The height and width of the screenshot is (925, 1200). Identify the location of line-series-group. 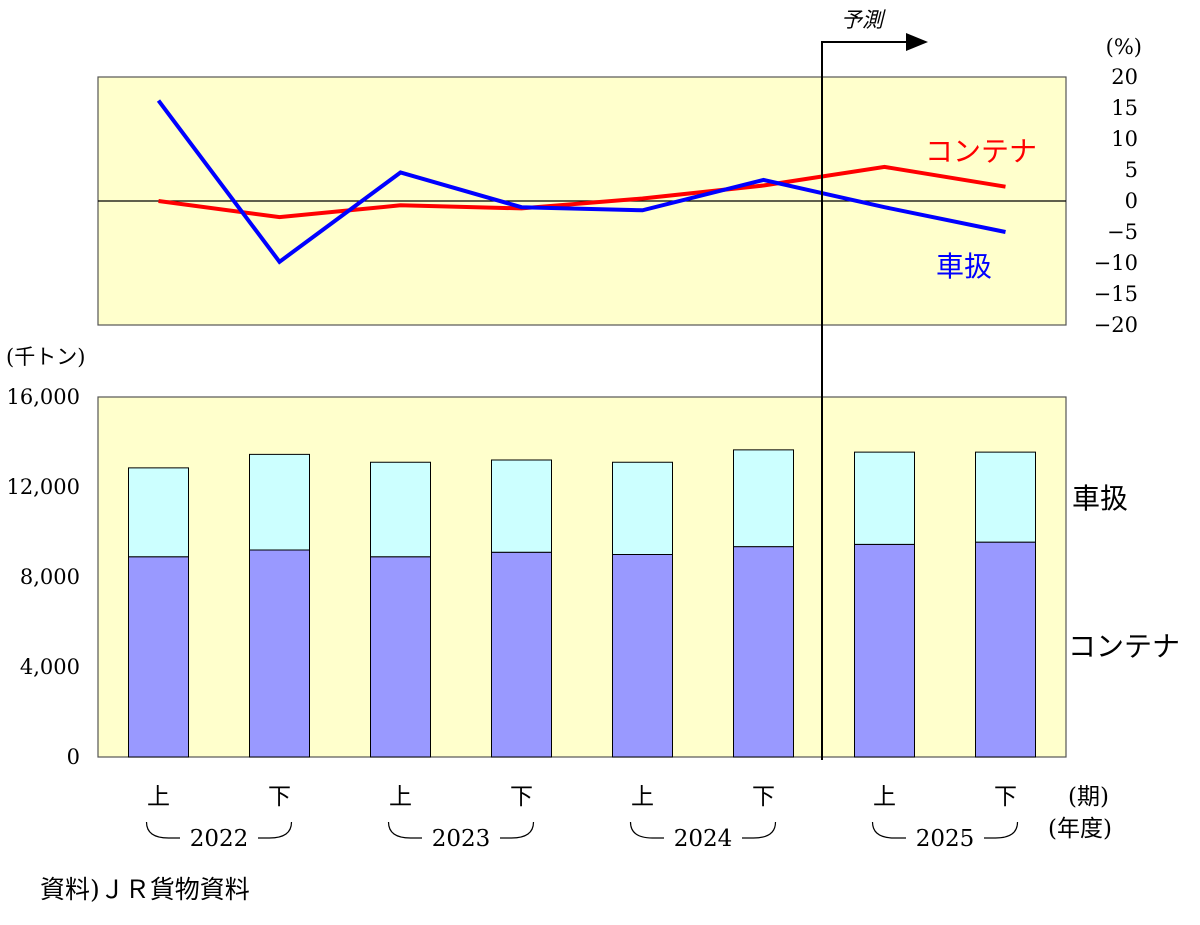
(581, 182).